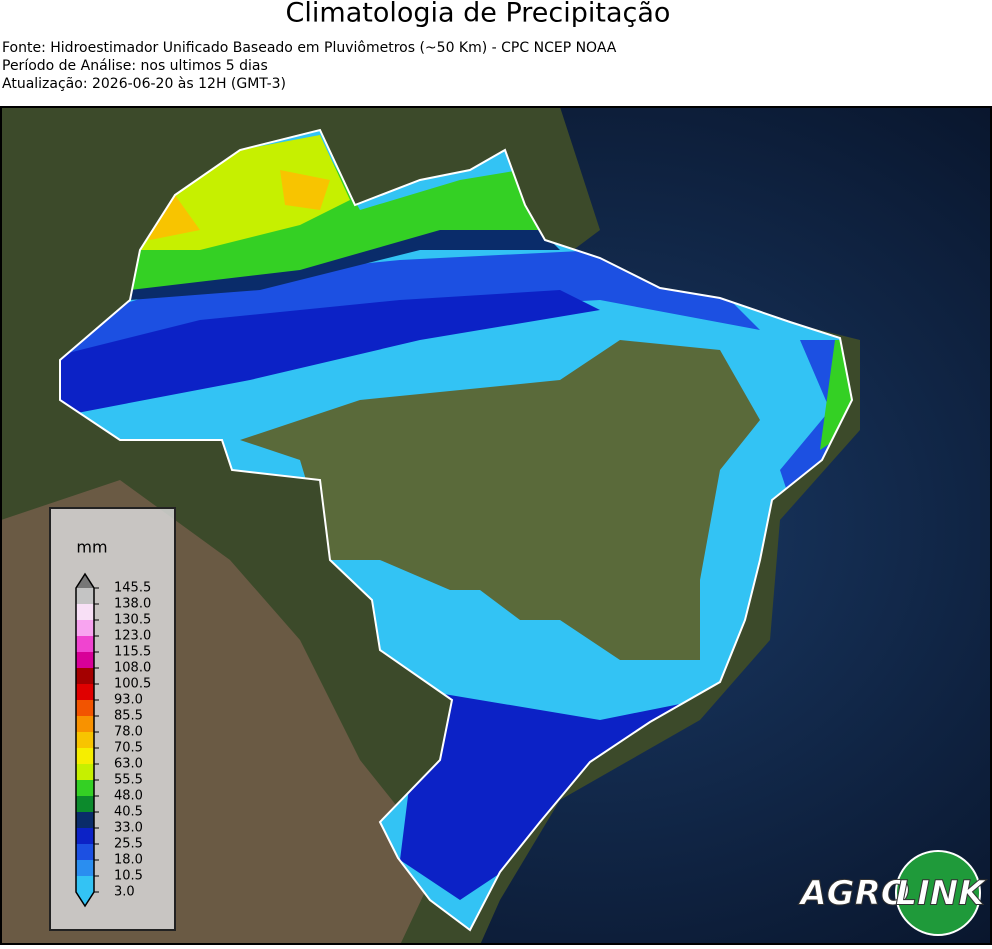  Describe the element at coordinates (128, 796) in the screenshot. I see `colorbar-label: 48.0` at that location.